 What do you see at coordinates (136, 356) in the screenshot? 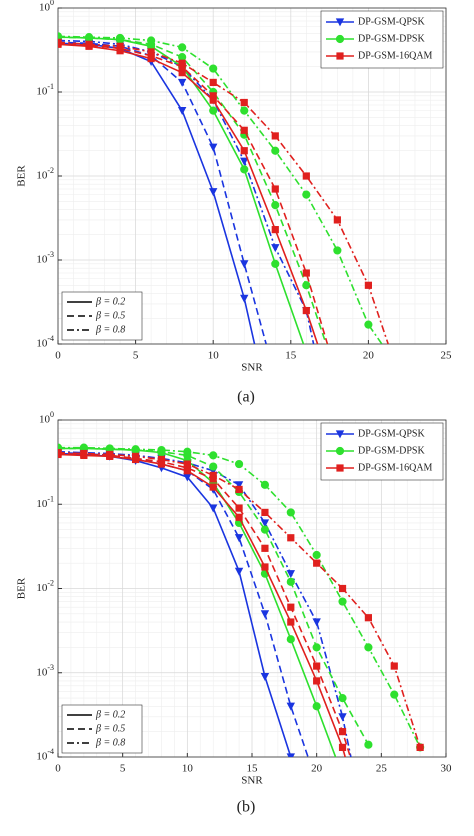
I see `x-tick-label: 5` at bounding box center [136, 356].